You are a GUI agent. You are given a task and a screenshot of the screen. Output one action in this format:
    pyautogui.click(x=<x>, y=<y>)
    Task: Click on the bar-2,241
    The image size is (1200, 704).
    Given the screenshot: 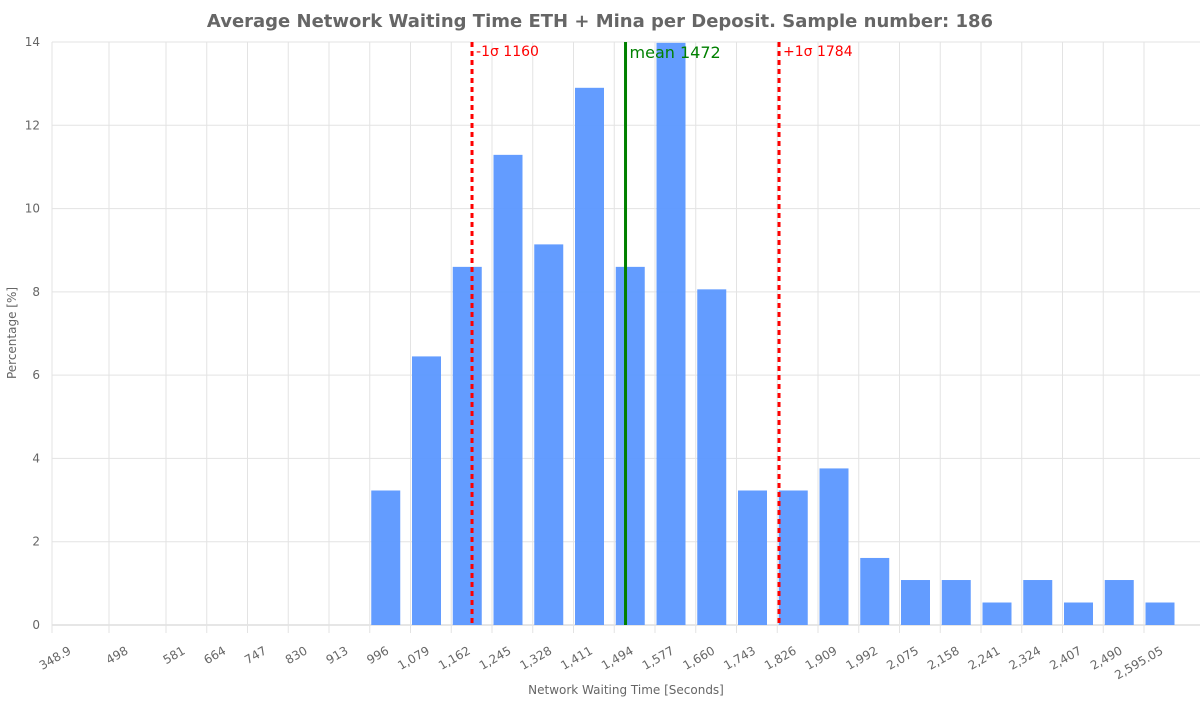 What is the action you would take?
    pyautogui.click(x=997, y=613)
    